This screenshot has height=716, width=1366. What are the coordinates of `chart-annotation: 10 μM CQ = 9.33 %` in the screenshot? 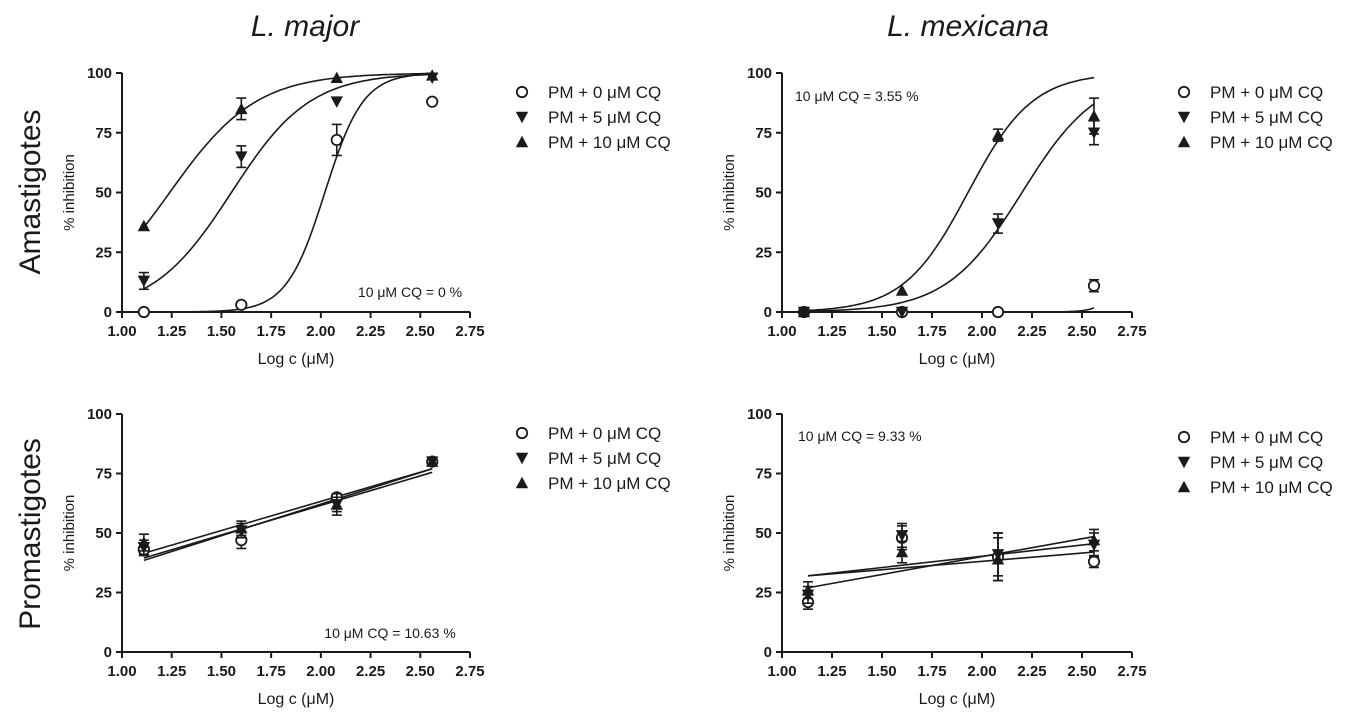 It's located at (860, 436).